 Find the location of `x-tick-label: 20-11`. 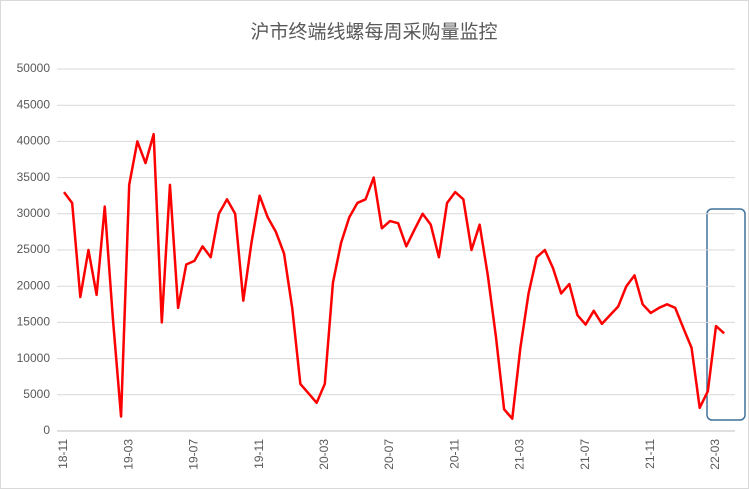

x-tick-label: 20-11 is located at coordinates (454, 454).